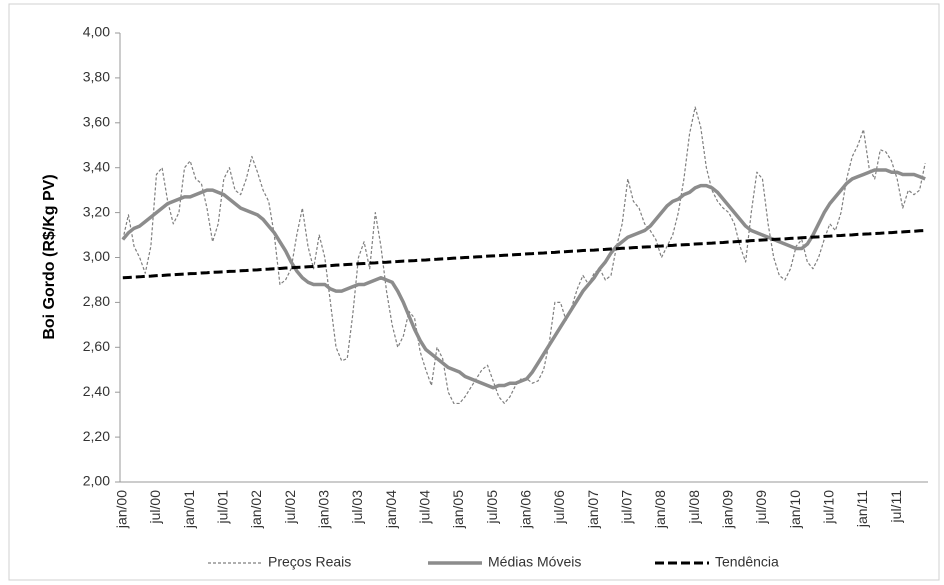 The height and width of the screenshot is (585, 944). I want to click on x-tick-label: jan/04, so click(391, 509).